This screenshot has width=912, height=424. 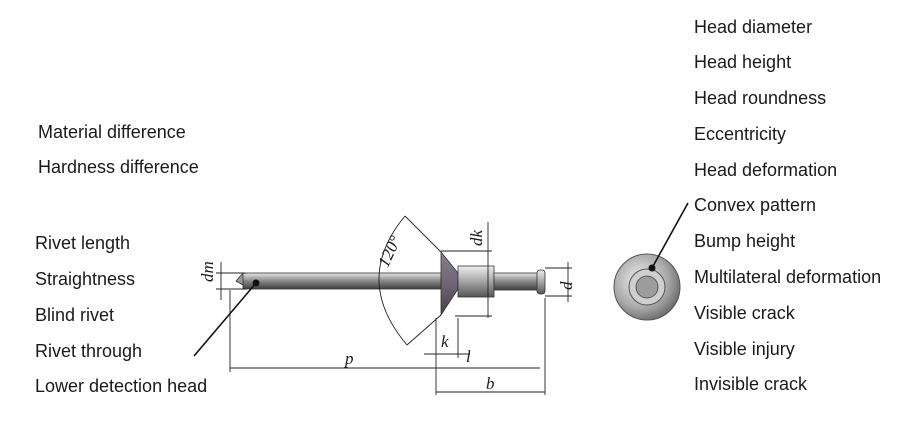 I want to click on label-blind-rivet: Blind rivet, so click(x=75, y=315).